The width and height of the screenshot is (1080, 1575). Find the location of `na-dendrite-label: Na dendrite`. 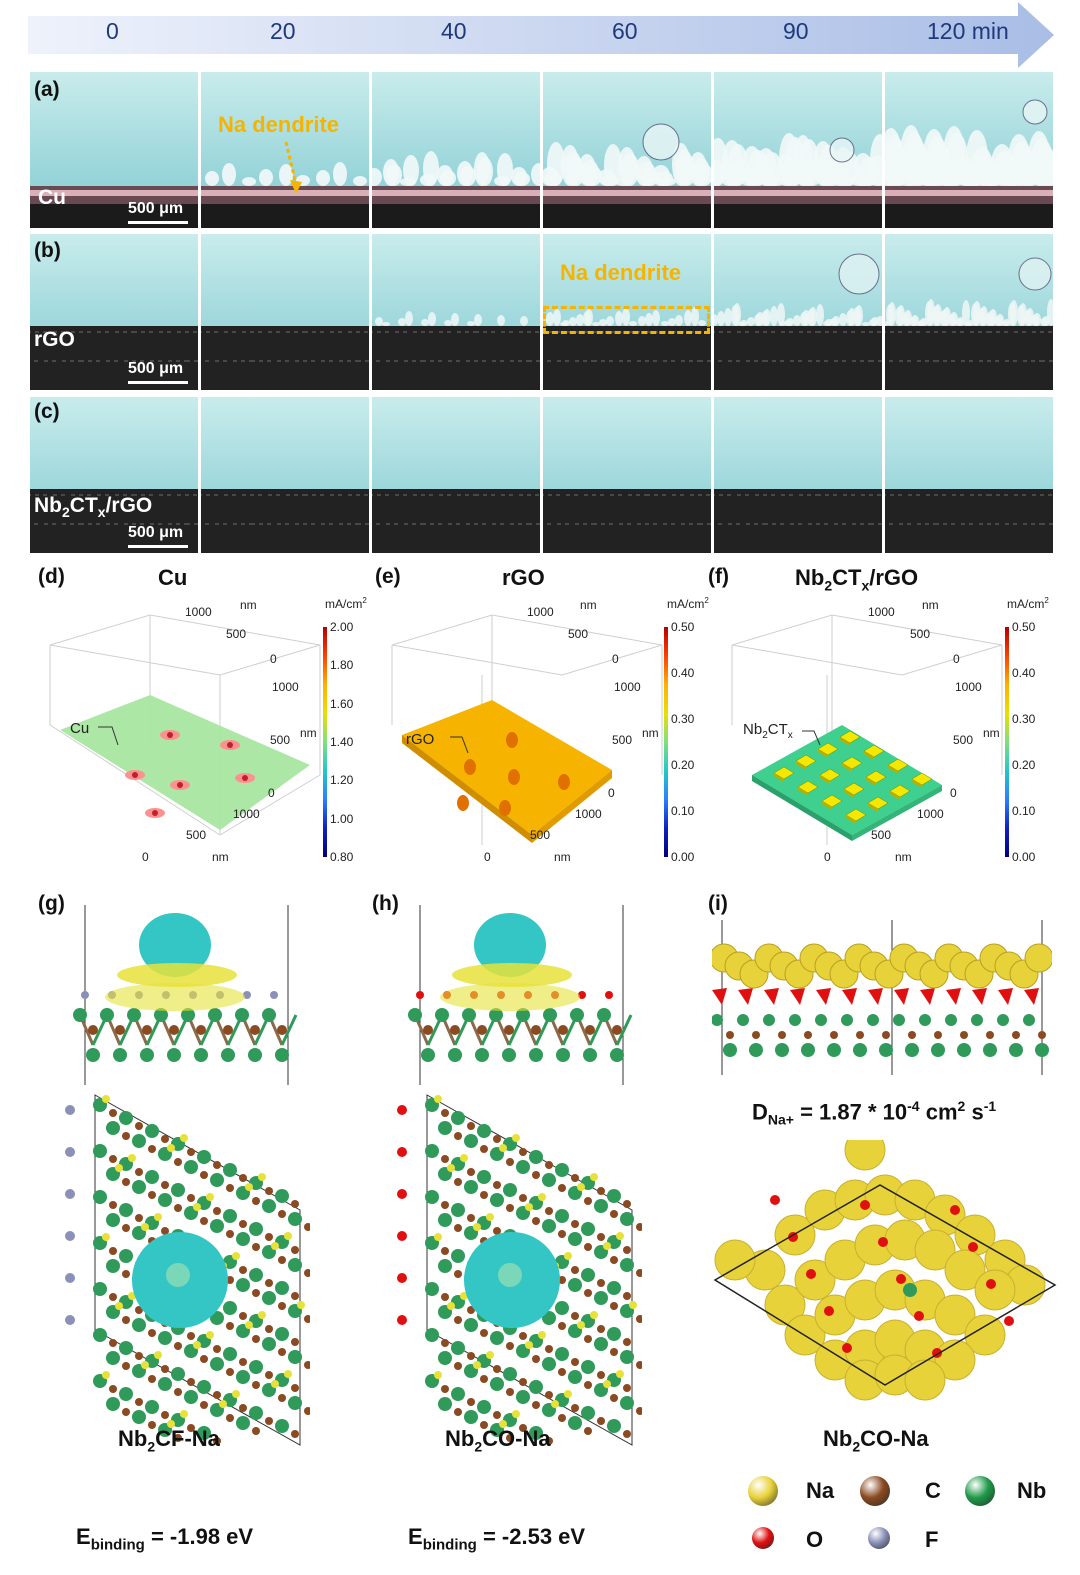

na-dendrite-label: Na dendrite is located at coordinates (279, 124).